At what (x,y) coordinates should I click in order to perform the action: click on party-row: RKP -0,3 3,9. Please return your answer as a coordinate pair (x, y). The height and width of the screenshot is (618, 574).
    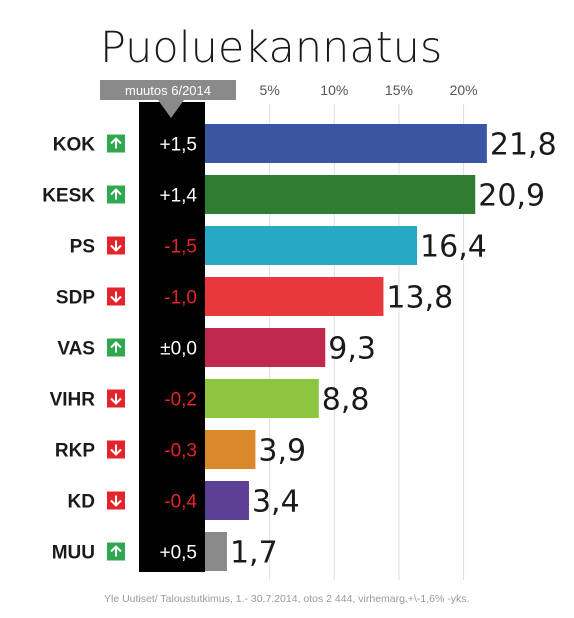
    Looking at the image, I should click on (180, 449).